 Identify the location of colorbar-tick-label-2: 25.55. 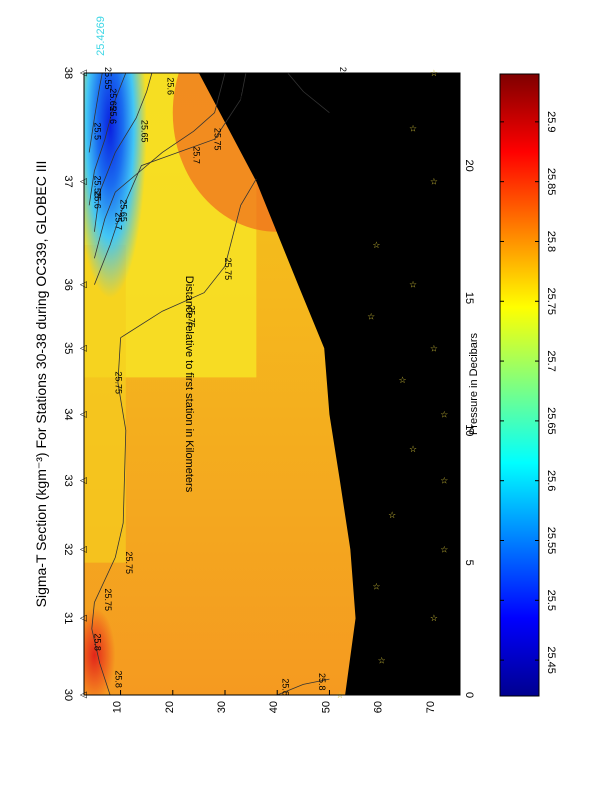
(551, 541).